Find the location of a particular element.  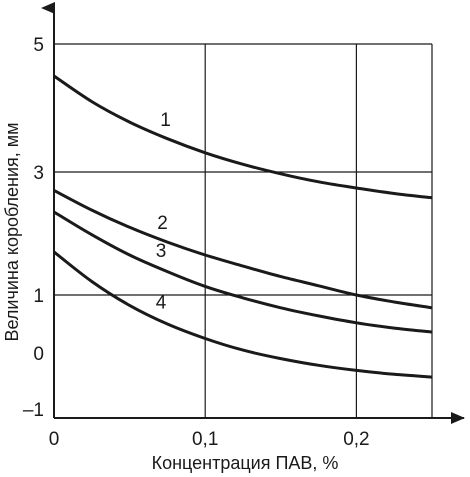

y-tick-label: 1 is located at coordinates (38, 296).